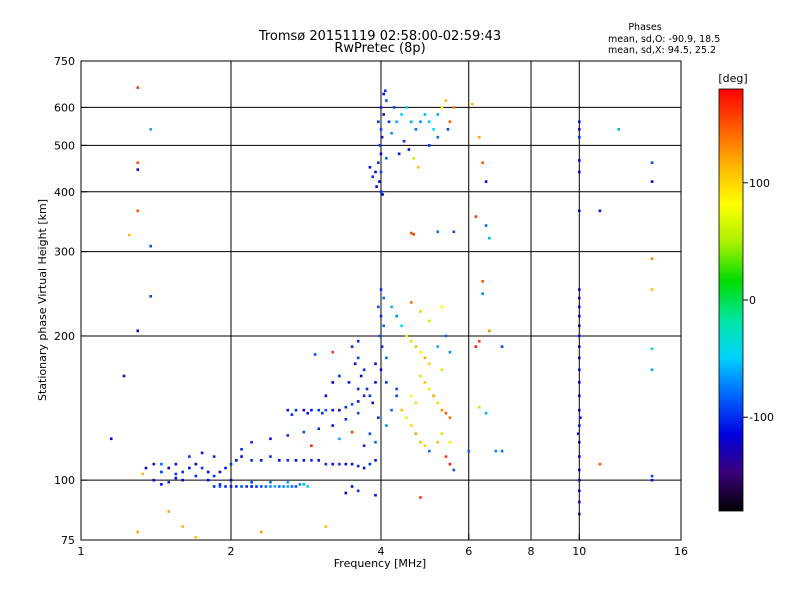 The height and width of the screenshot is (604, 800). What do you see at coordinates (531, 551) in the screenshot?
I see `x-tick-label: 8` at bounding box center [531, 551].